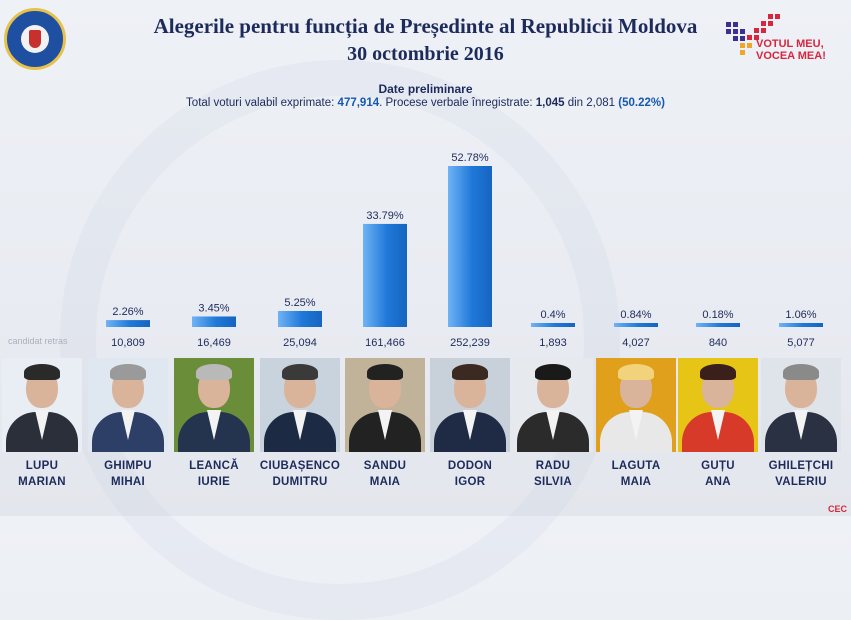  Describe the element at coordinates (128, 482) in the screenshot. I see `candidate-first-name: MIHAI` at that location.